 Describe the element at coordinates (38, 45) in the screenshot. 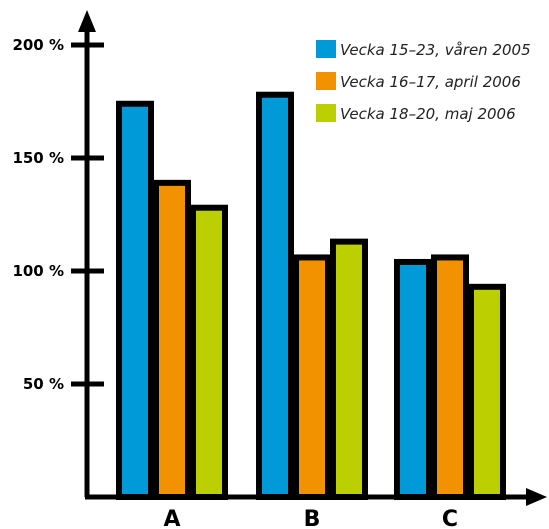

I see `y-tick-label-200: 200 %` at that location.